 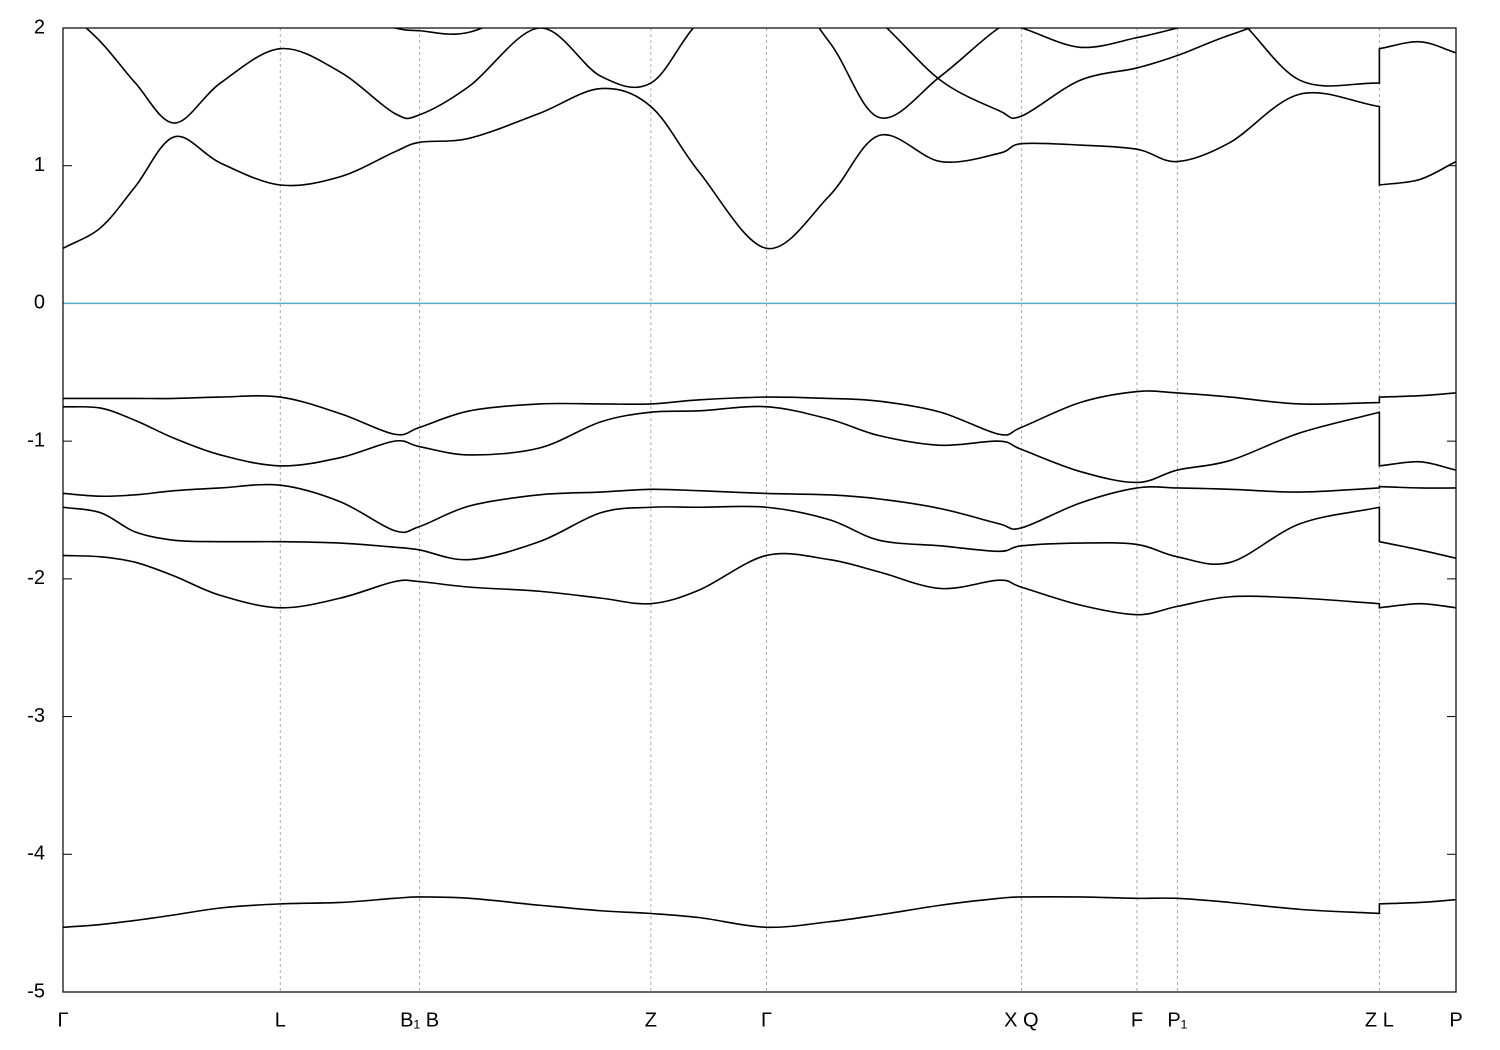 I want to click on x-tick-label: P, so click(x=1455, y=1020).